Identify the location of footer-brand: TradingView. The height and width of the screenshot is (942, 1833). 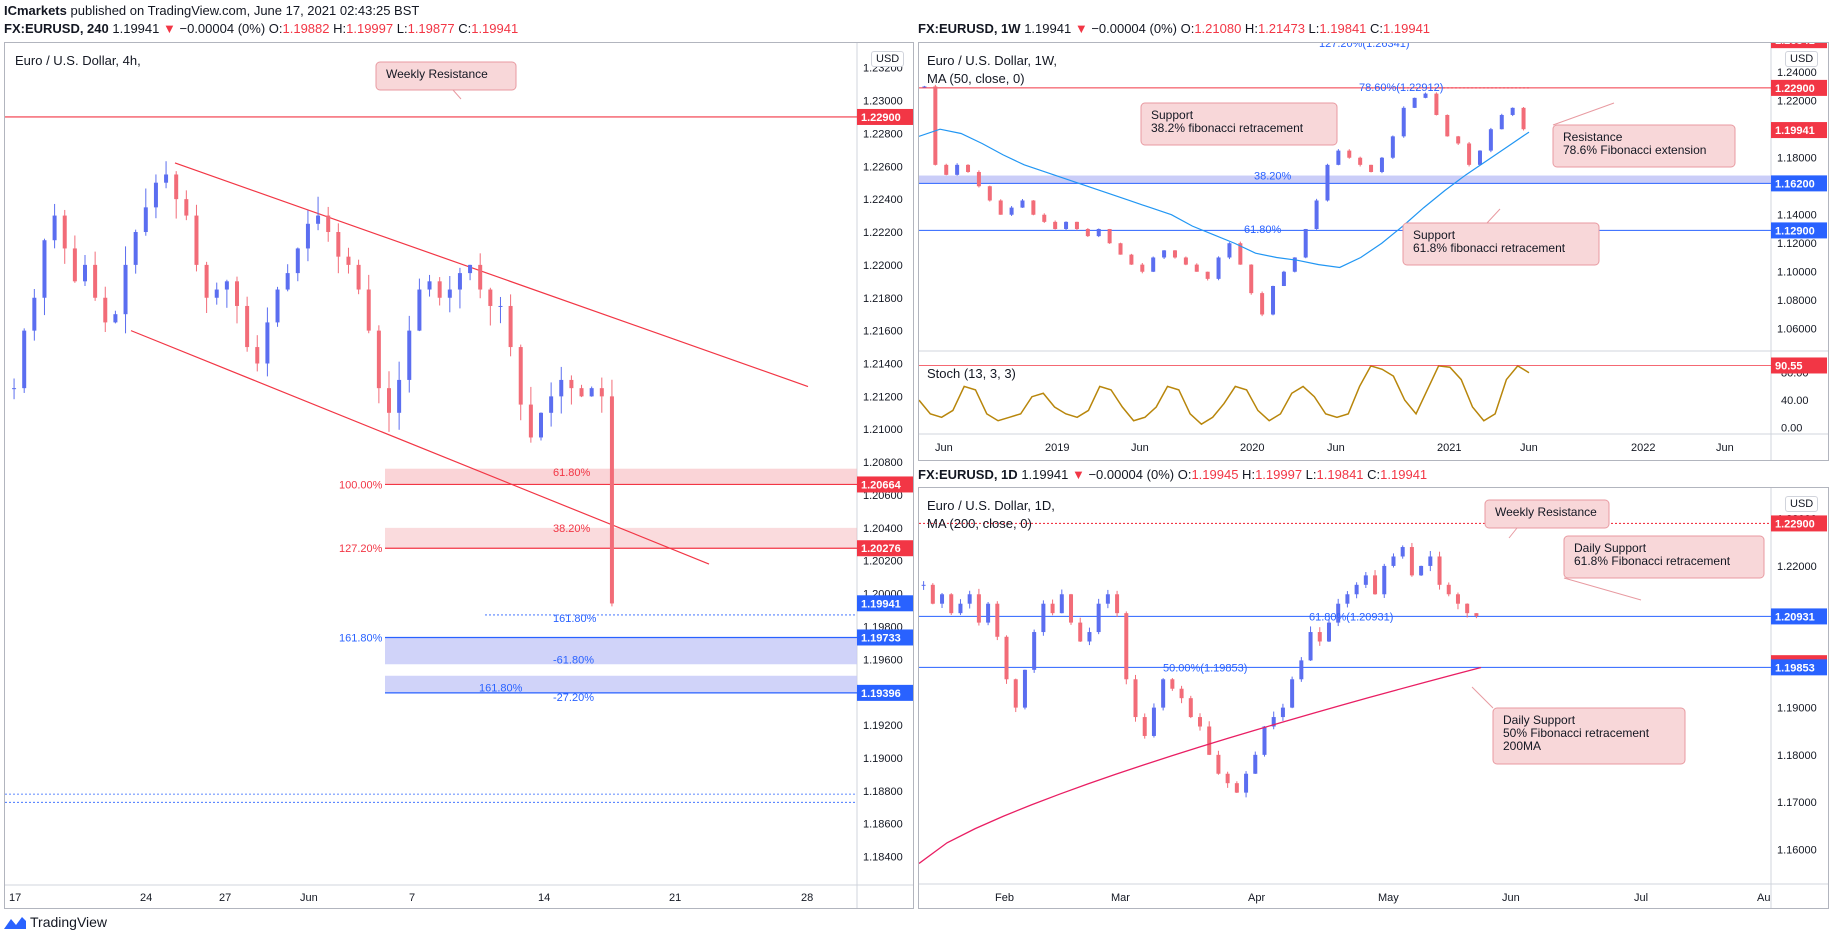
(69, 922).